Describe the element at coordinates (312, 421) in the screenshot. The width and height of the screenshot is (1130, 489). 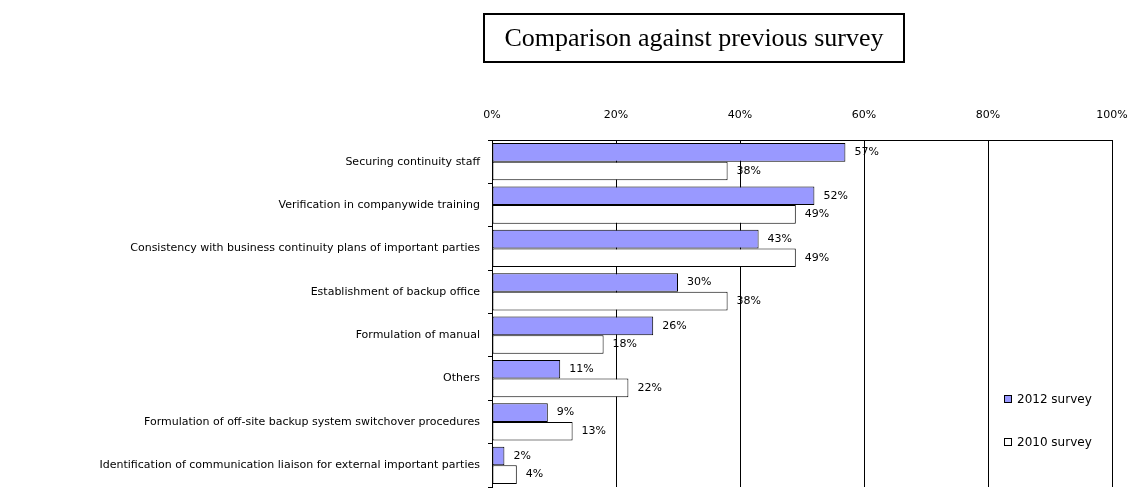
I see `y-tick-label: Formulation of off-site backup system switchover procedures` at that location.